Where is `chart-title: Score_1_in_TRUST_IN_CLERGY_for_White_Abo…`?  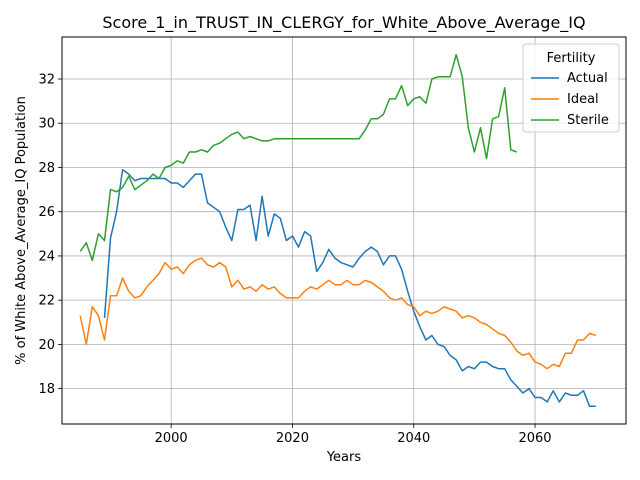
chart-title: Score_1_in_TRUST_IN_CLERGY_for_White_Abo… is located at coordinates (343, 23).